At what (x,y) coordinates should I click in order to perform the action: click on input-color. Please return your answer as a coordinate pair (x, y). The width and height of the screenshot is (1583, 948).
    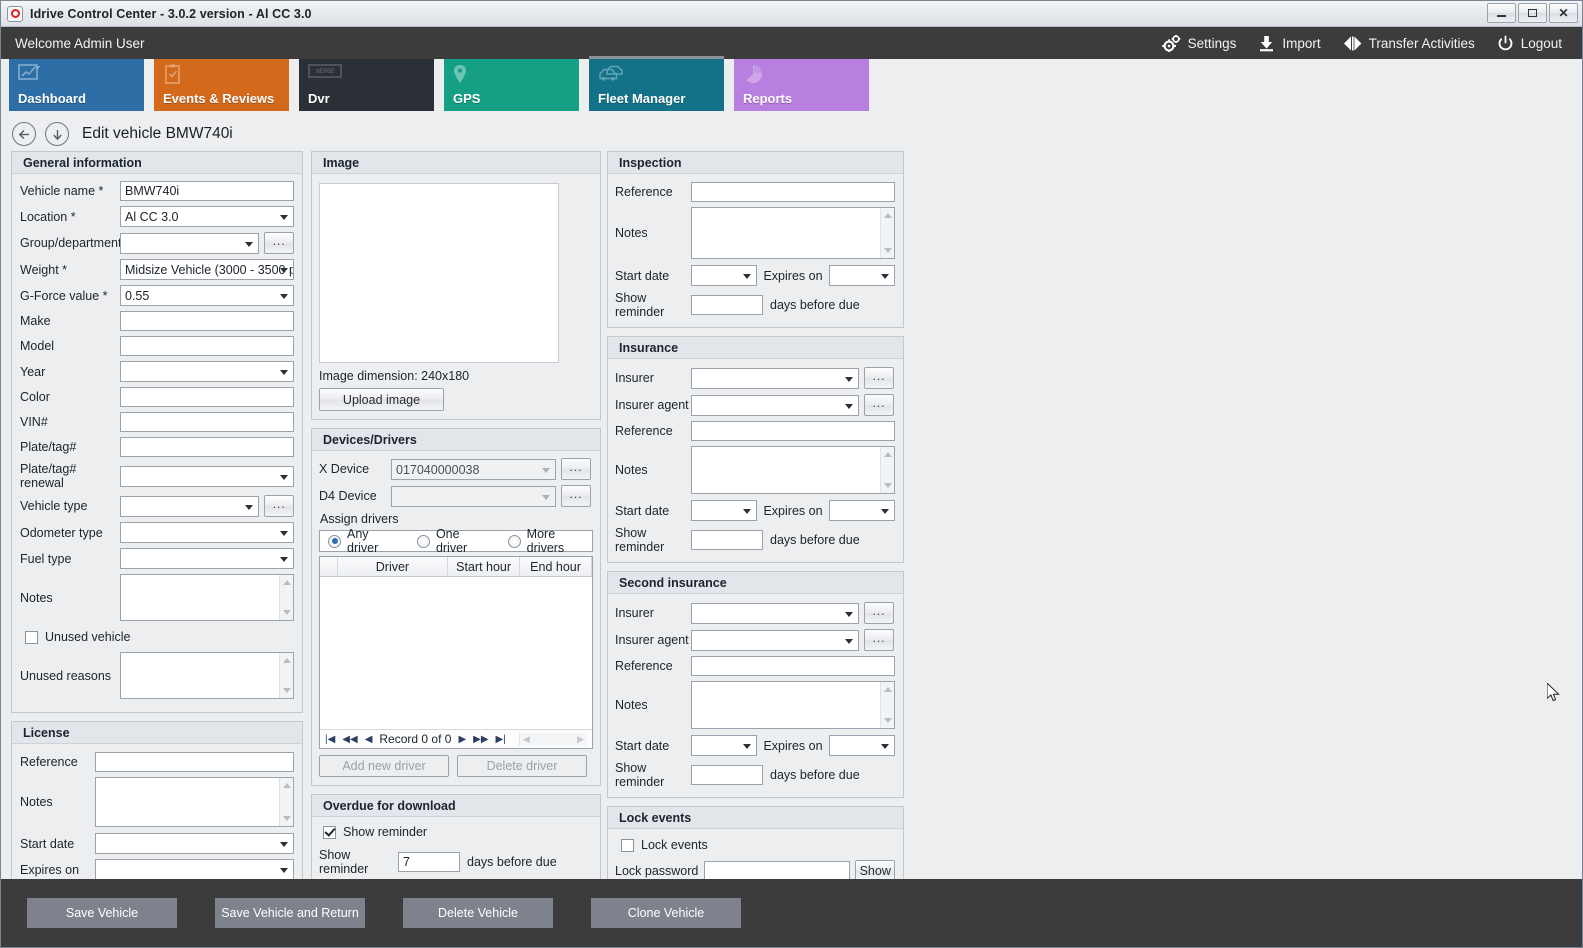
    Looking at the image, I should click on (207, 397).